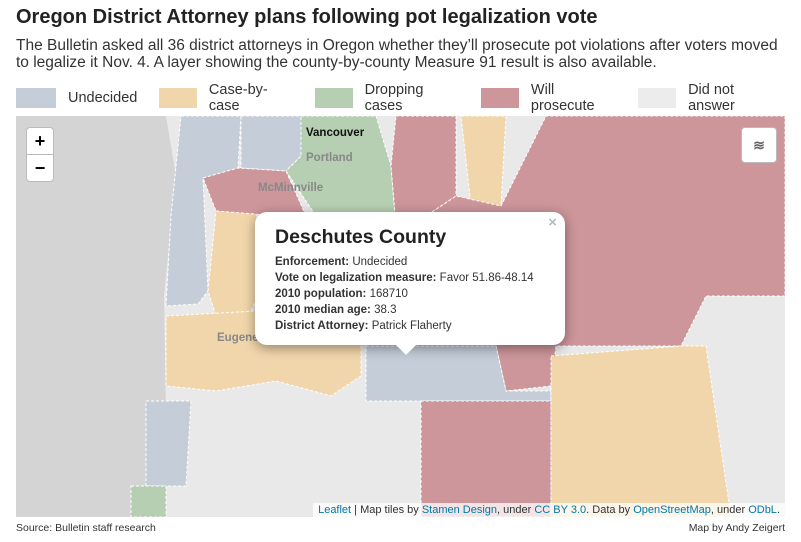 Image resolution: width=801 pixels, height=542 pixels. Describe the element at coordinates (404, 310) in the screenshot. I see `popup-field: 2010 median age: 38.3` at that location.